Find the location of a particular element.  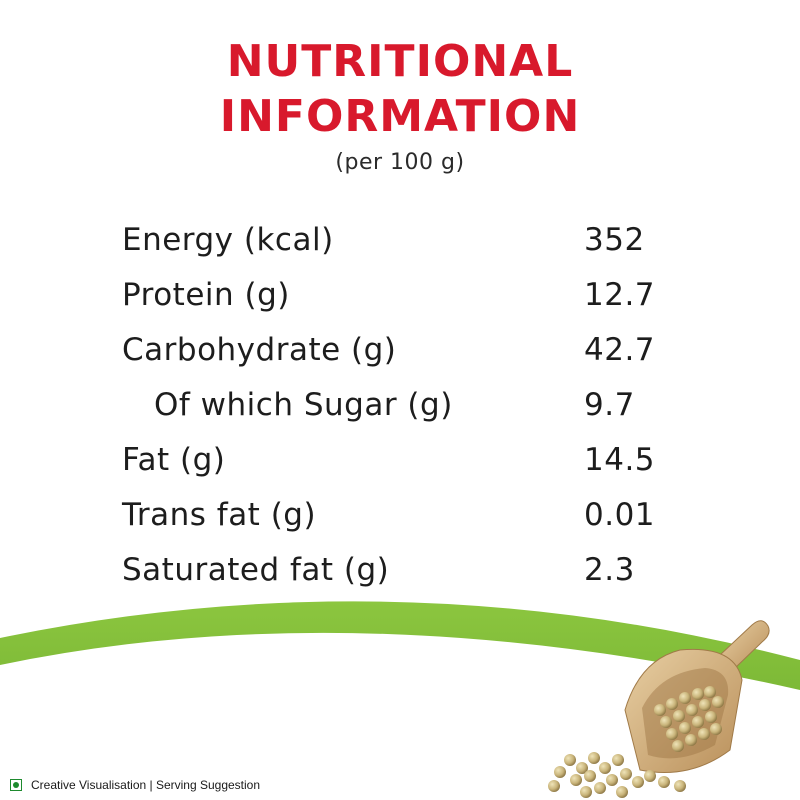

nutrition-row-energy: Energy (kcal) 352 is located at coordinates (422, 249).